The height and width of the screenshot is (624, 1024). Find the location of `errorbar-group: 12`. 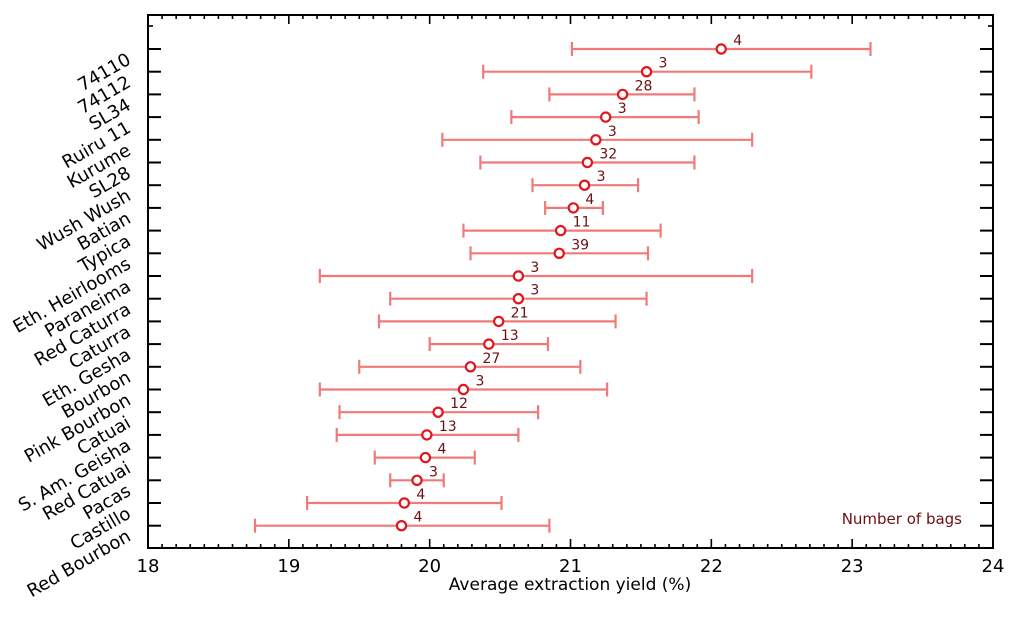

errorbar-group: 12 is located at coordinates (439, 408).